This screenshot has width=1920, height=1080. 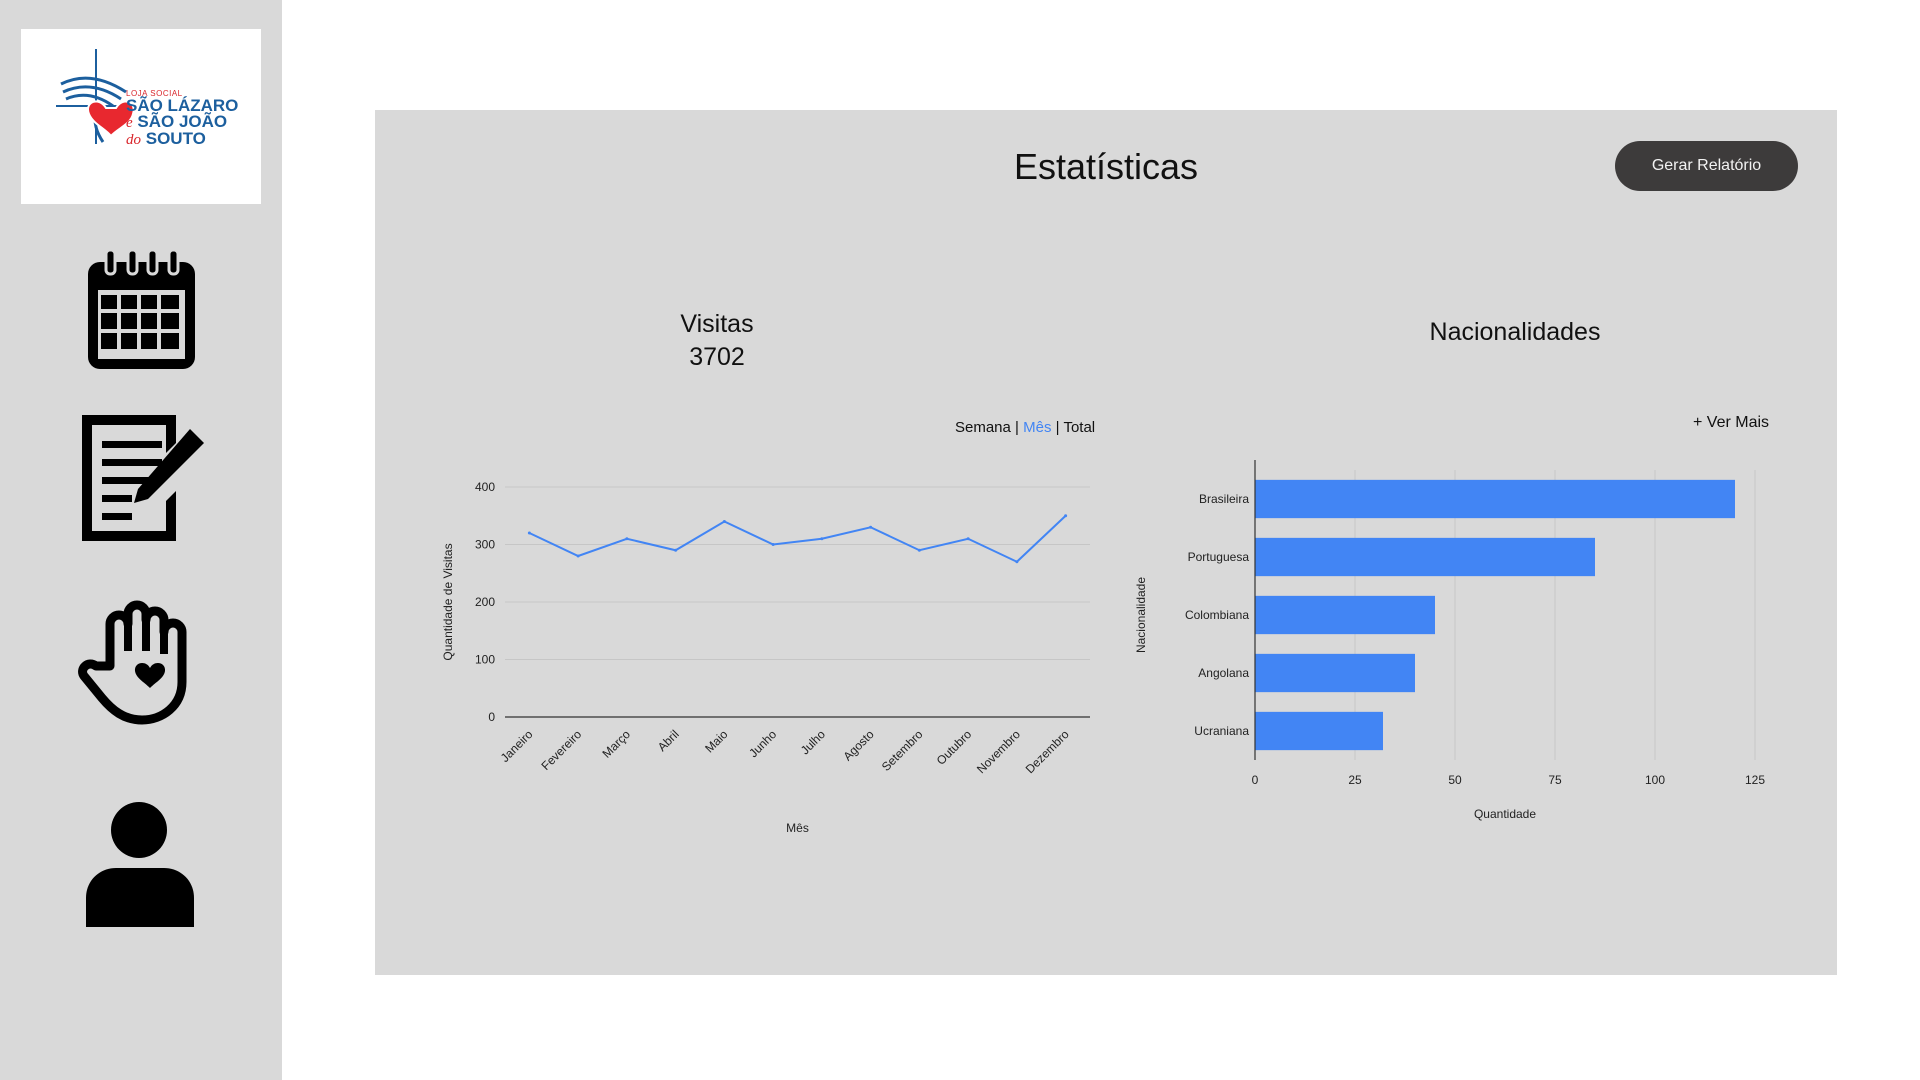 What do you see at coordinates (1706, 166) in the screenshot?
I see `generate-report-button: Gerar Relatório` at bounding box center [1706, 166].